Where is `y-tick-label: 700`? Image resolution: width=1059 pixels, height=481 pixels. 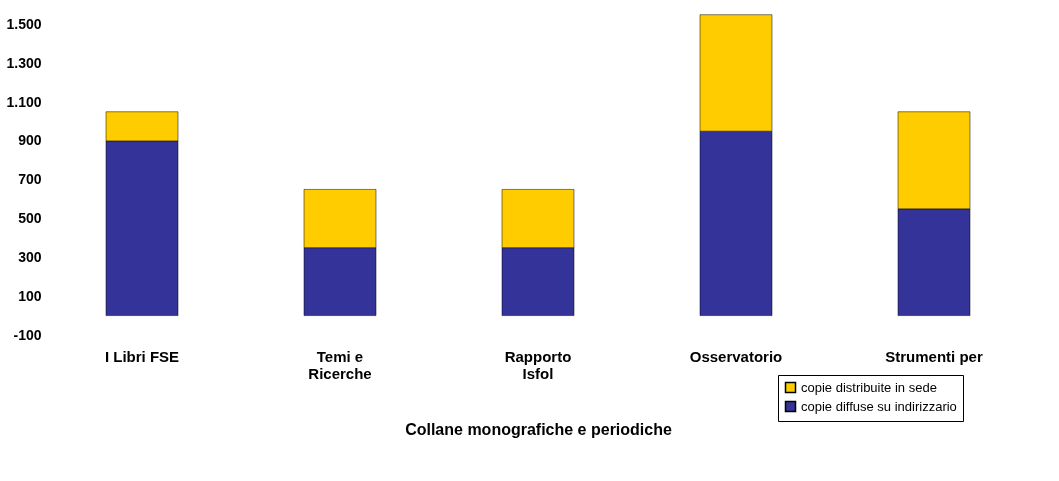
y-tick-label: 700 is located at coordinates (30, 179).